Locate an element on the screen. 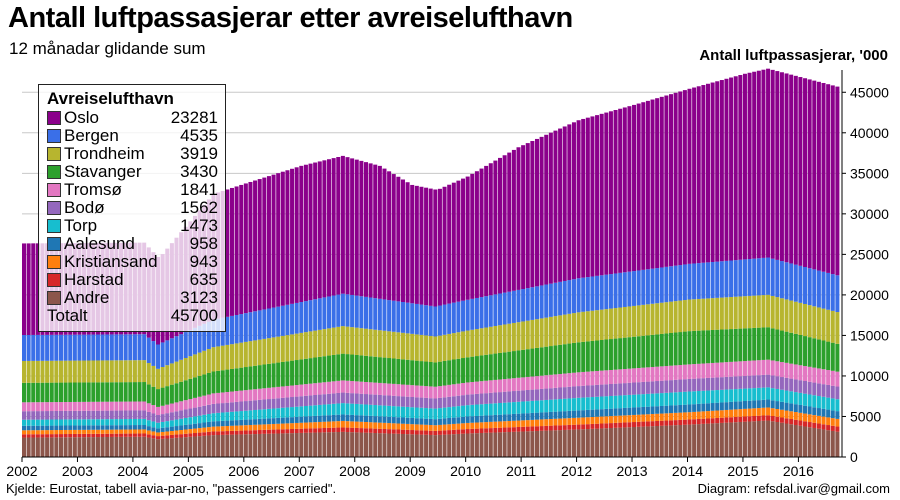 The height and width of the screenshot is (500, 900). legend-item: Trondheim 3919 is located at coordinates (132, 154).